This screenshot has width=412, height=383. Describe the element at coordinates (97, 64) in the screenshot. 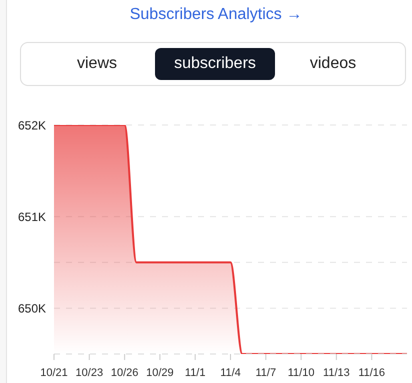

I see `text: views` at that location.